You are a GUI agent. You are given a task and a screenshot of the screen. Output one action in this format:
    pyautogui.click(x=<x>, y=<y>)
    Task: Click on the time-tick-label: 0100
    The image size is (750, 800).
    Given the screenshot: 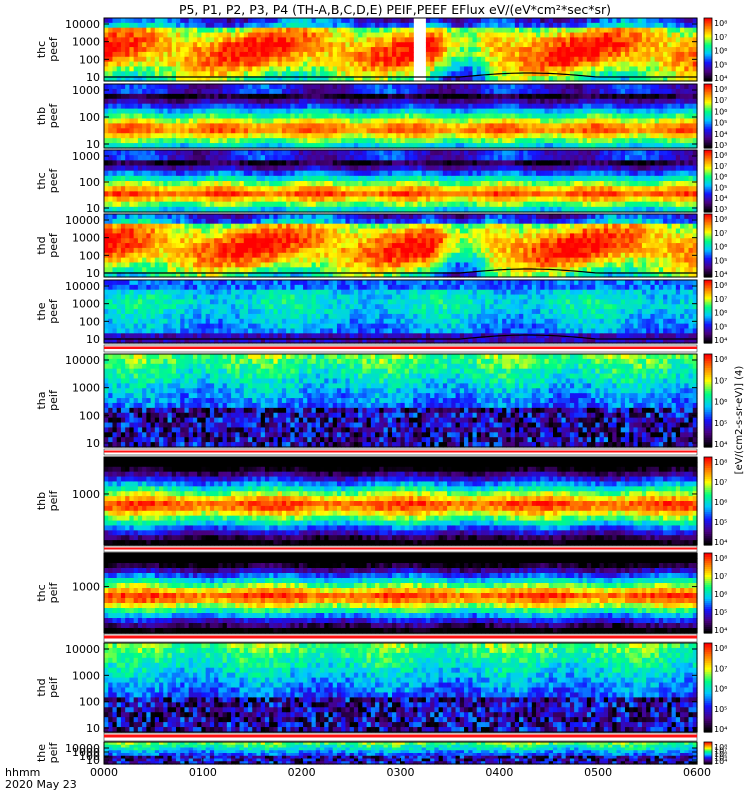 What is the action you would take?
    pyautogui.click(x=203, y=772)
    